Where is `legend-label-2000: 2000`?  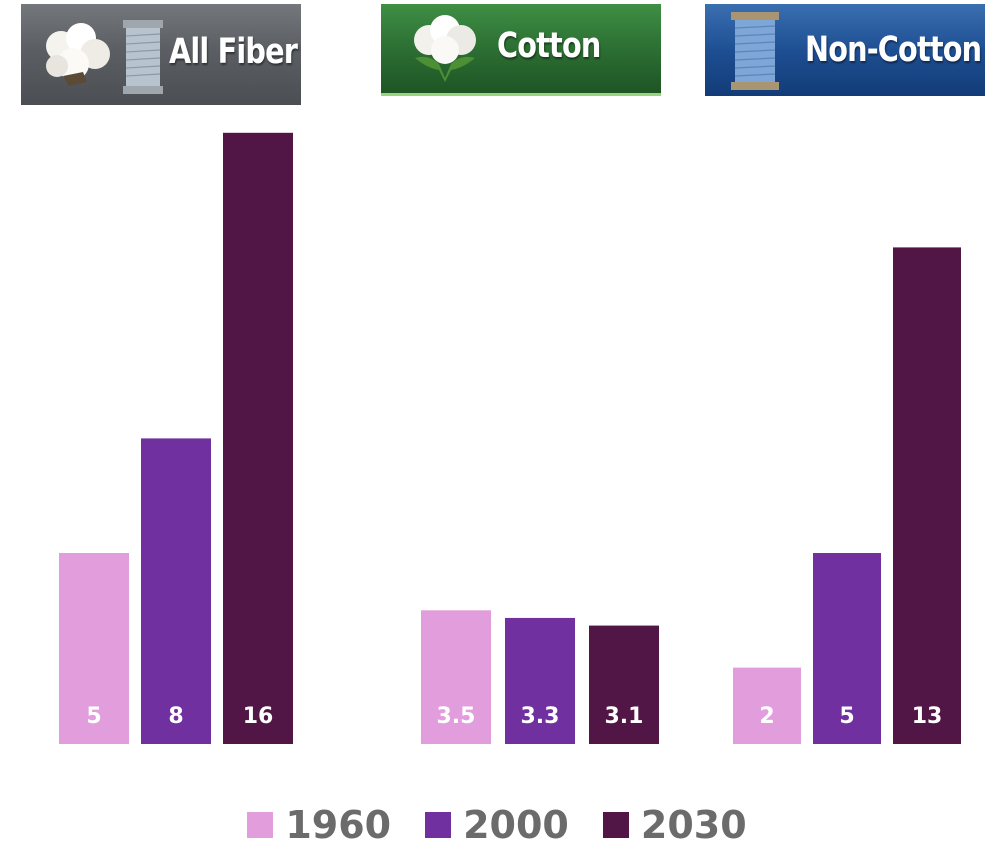
legend-label-2000: 2000 is located at coordinates (516, 825).